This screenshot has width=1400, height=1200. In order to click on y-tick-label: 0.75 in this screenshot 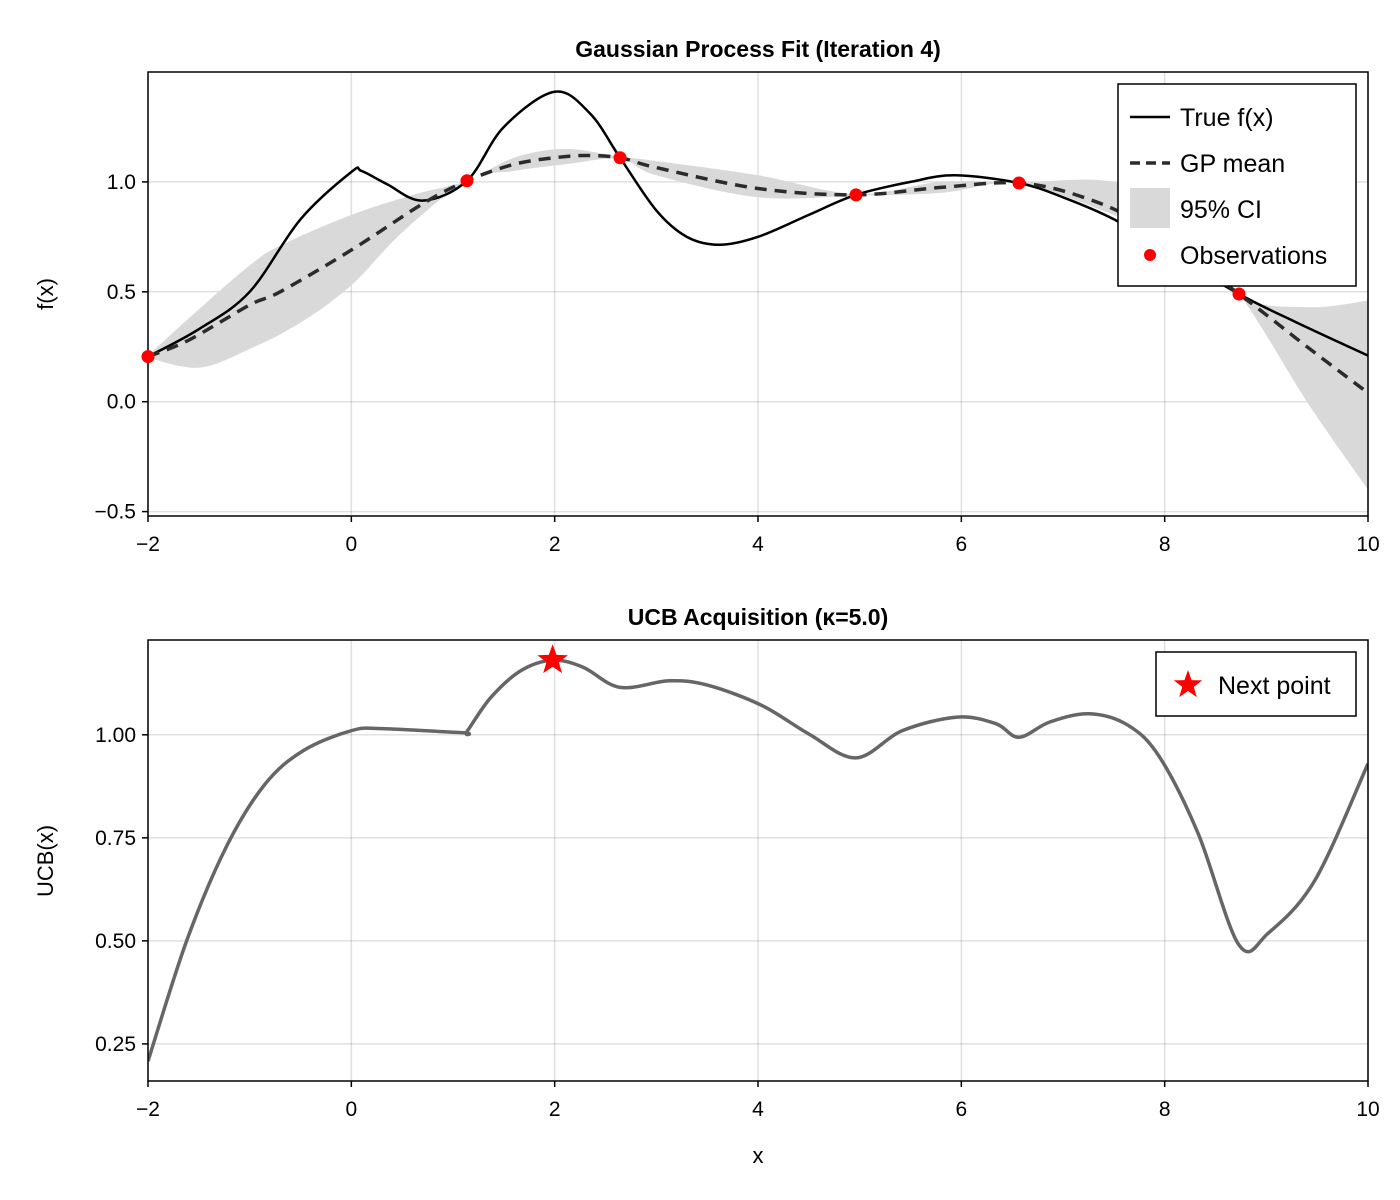, I will do `click(115, 838)`.